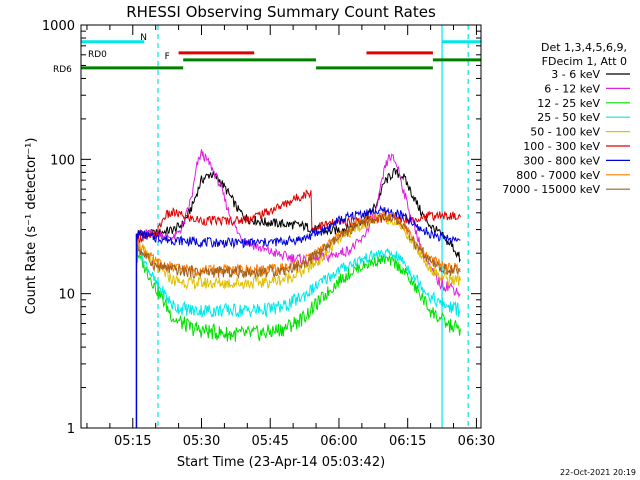  I want to click on y-tick-label: 100, so click(62, 160).